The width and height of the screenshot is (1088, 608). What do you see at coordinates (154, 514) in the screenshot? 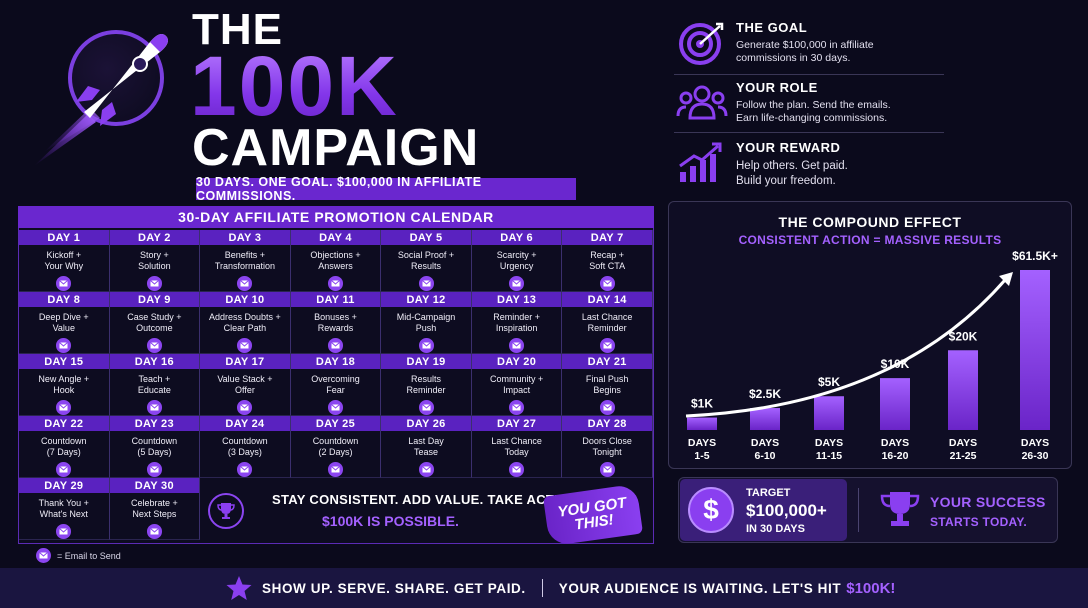
I see `day-topic-line: Next Steps` at bounding box center [154, 514].